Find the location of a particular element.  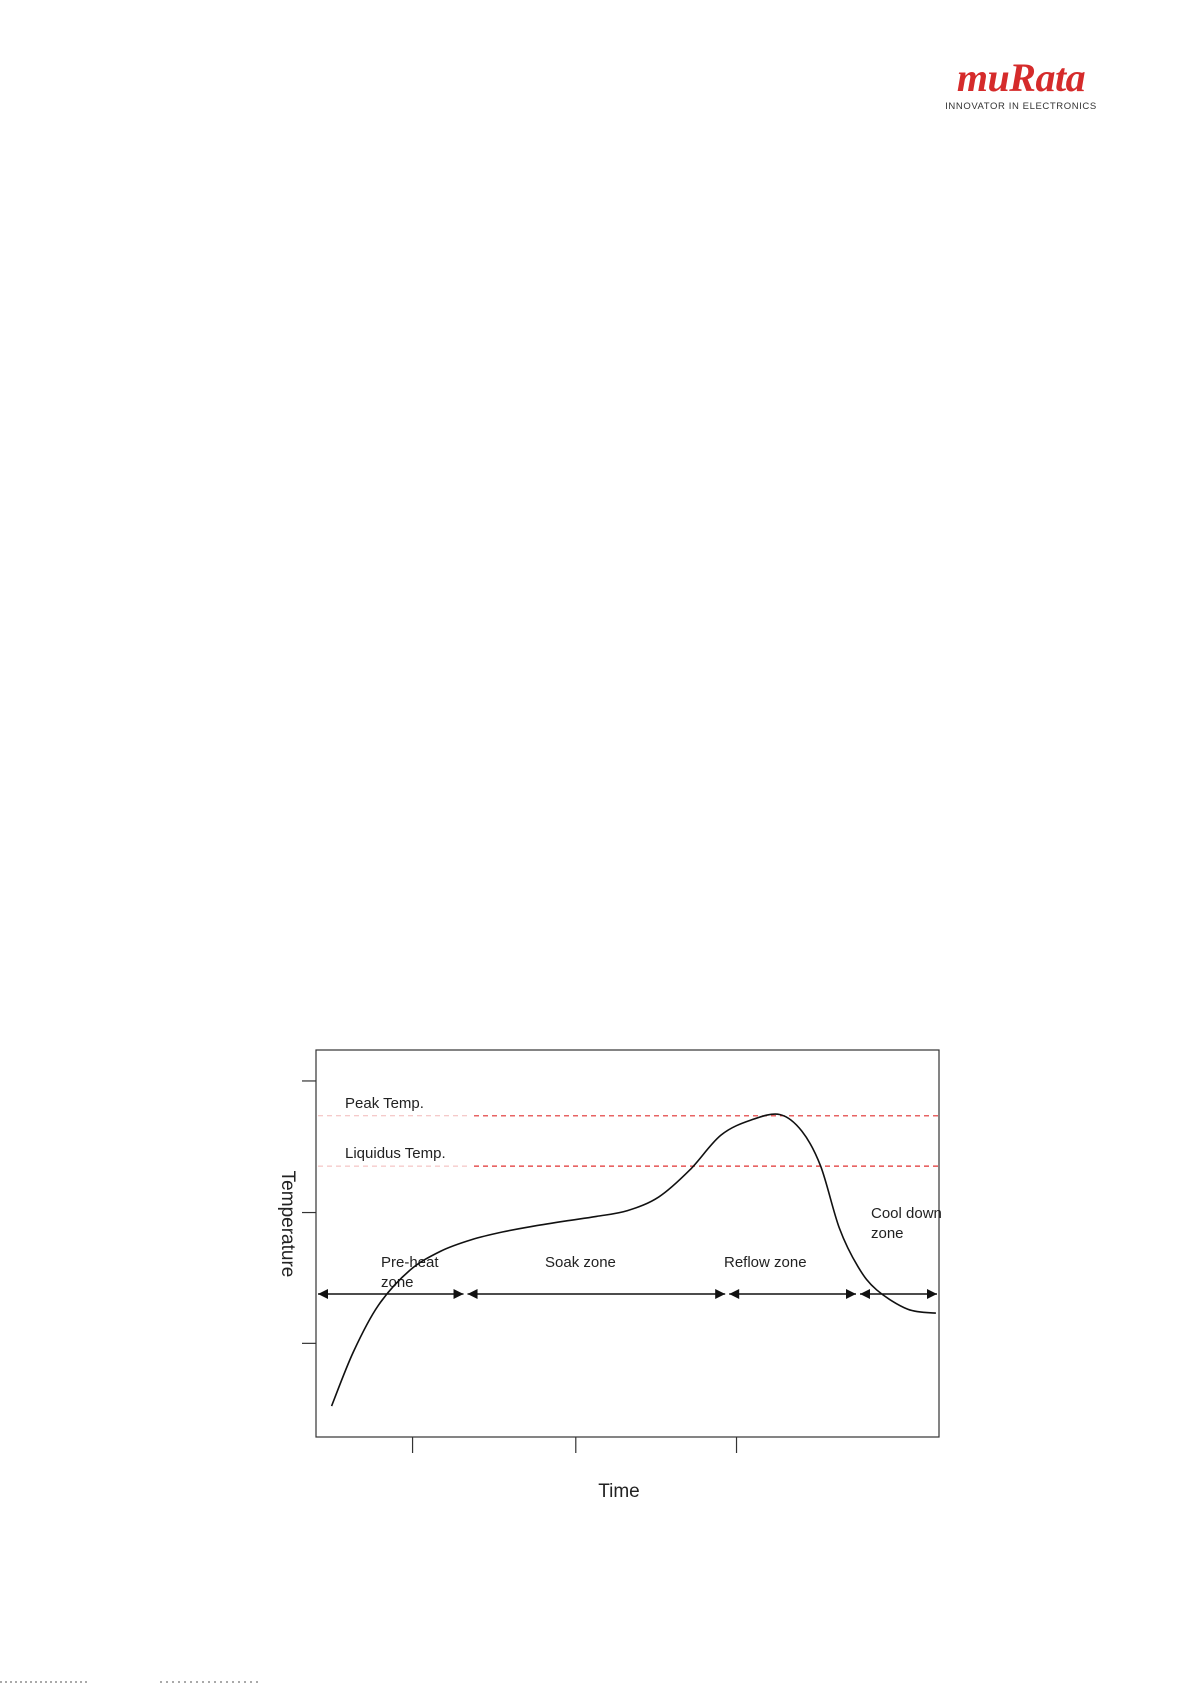

ref-line-label-2: Liquidus Temp. is located at coordinates (395, 1153).